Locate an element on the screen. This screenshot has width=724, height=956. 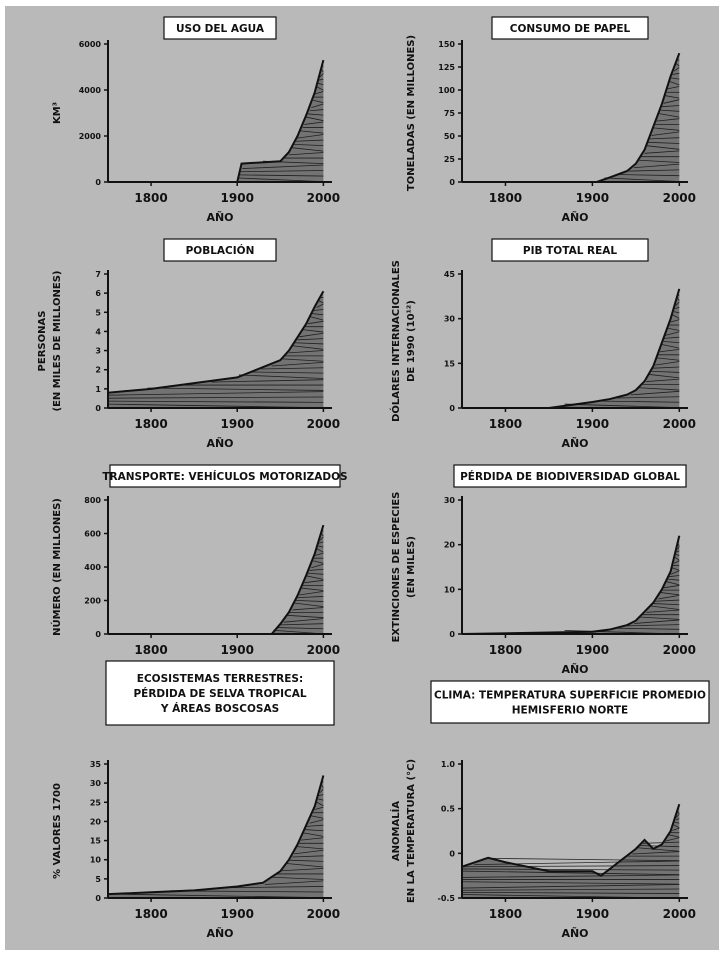
y-axis-label: PERSONAS is located at coordinates (42, 341).